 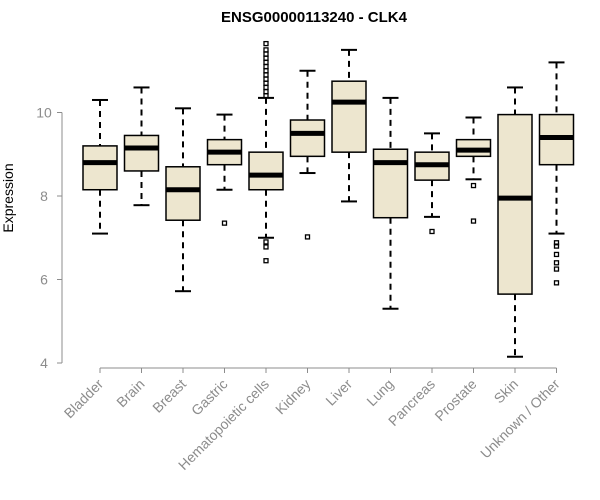 What do you see at coordinates (8, 197) in the screenshot?
I see `y-axis-label: Expression` at bounding box center [8, 197].